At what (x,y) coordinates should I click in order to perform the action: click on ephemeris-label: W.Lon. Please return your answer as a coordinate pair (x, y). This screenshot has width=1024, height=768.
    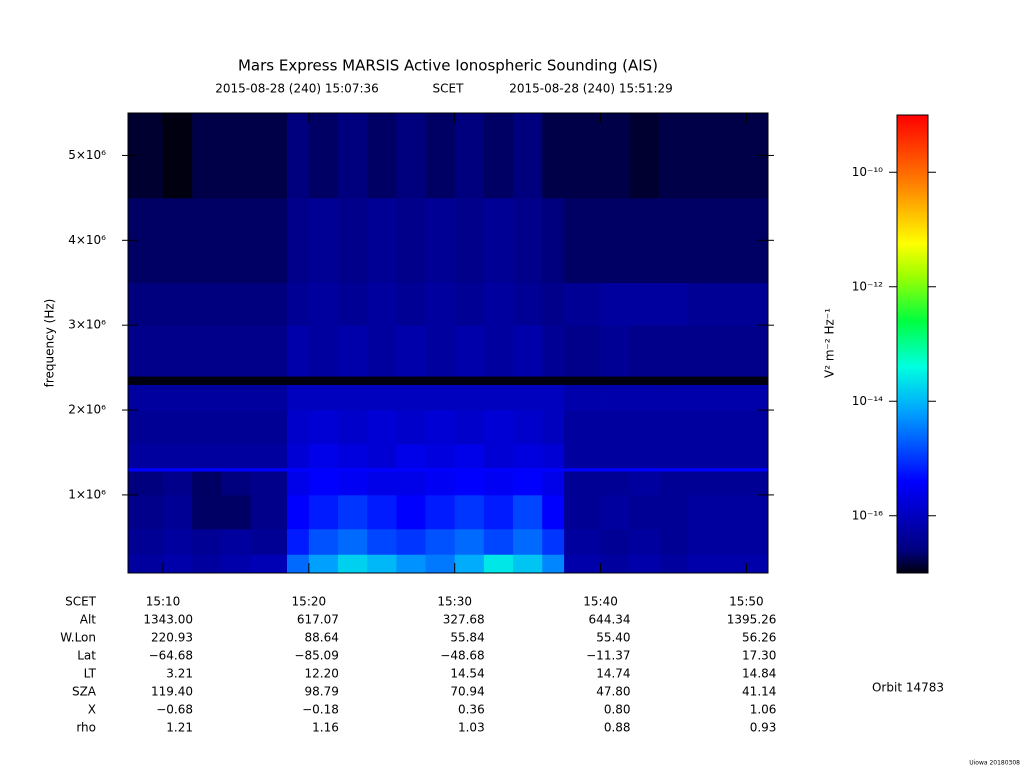
    Looking at the image, I should click on (78, 638).